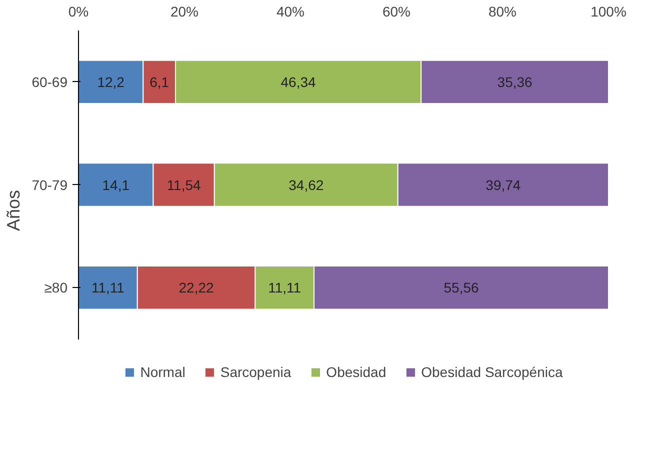 This screenshot has height=457, width=652. What do you see at coordinates (503, 184) in the screenshot?
I see `data-label: 39,74` at bounding box center [503, 184].